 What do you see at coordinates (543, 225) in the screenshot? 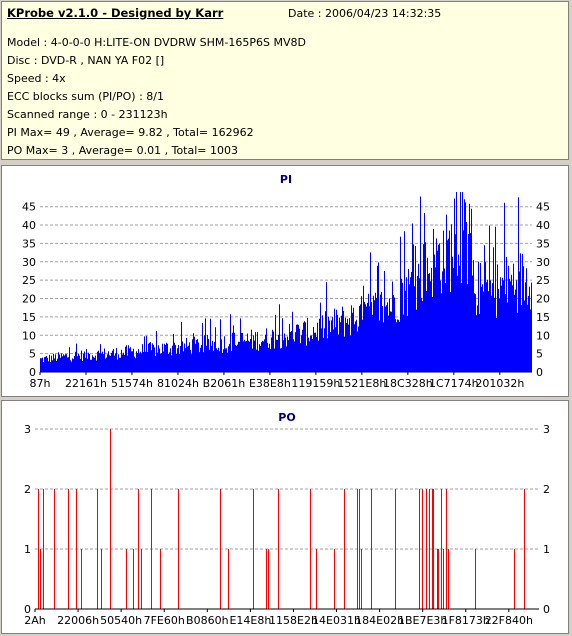
I see `y-tick-right: 40` at bounding box center [543, 225].